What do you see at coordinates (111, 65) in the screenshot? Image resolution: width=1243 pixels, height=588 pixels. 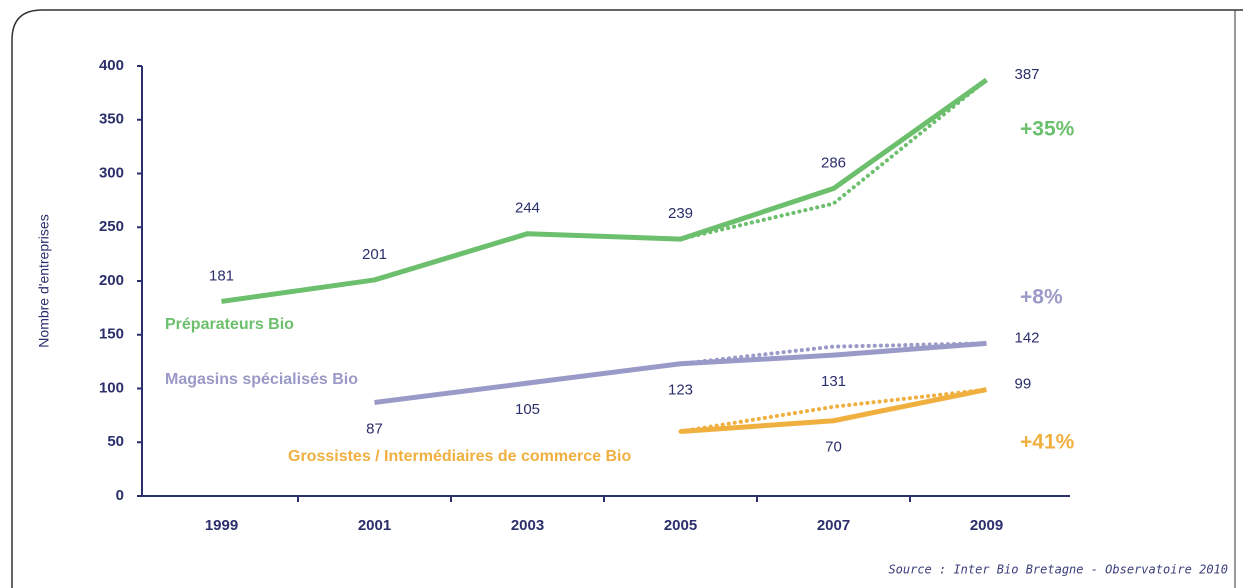 I see `y-tick-label: 400` at bounding box center [111, 65].